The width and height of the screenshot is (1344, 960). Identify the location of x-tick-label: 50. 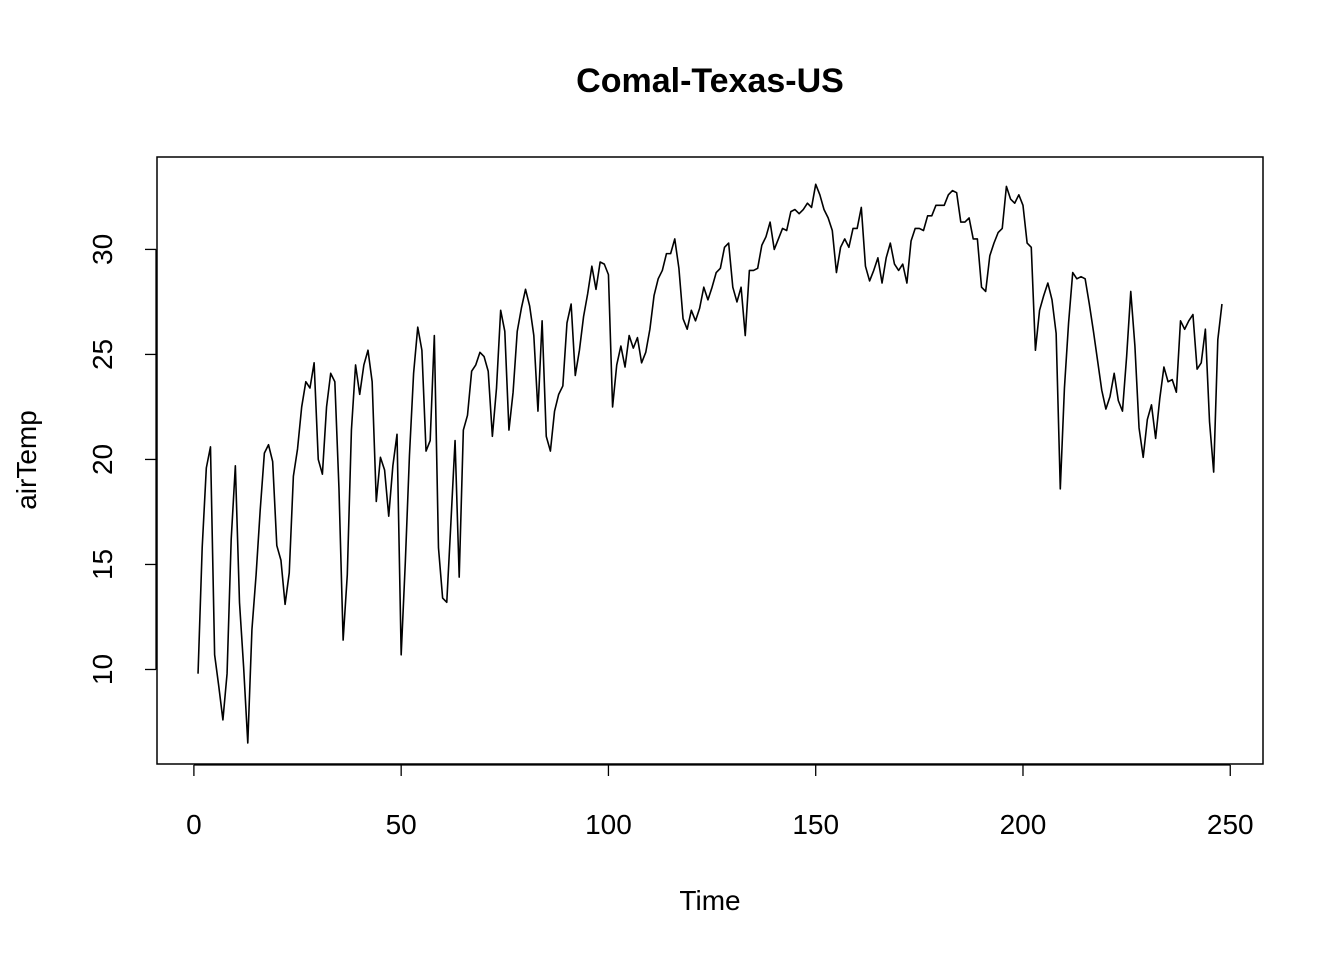
(401, 824).